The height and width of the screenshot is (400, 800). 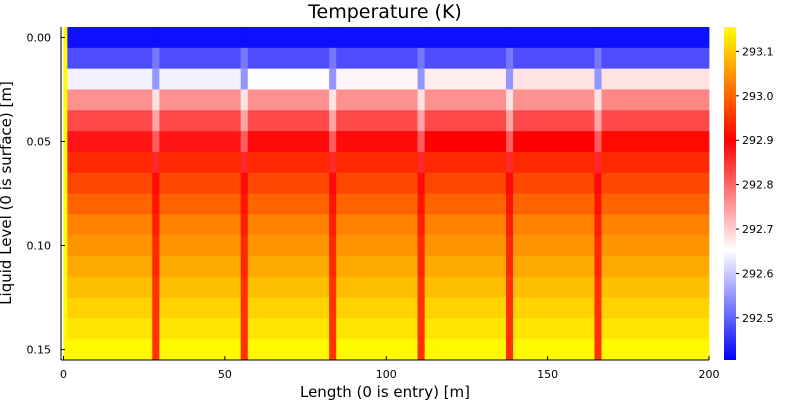 I want to click on colorbar-ticks: 292.5 292.6 292.7 292.8 292.9 293.0 293.1, so click(x=755, y=185).